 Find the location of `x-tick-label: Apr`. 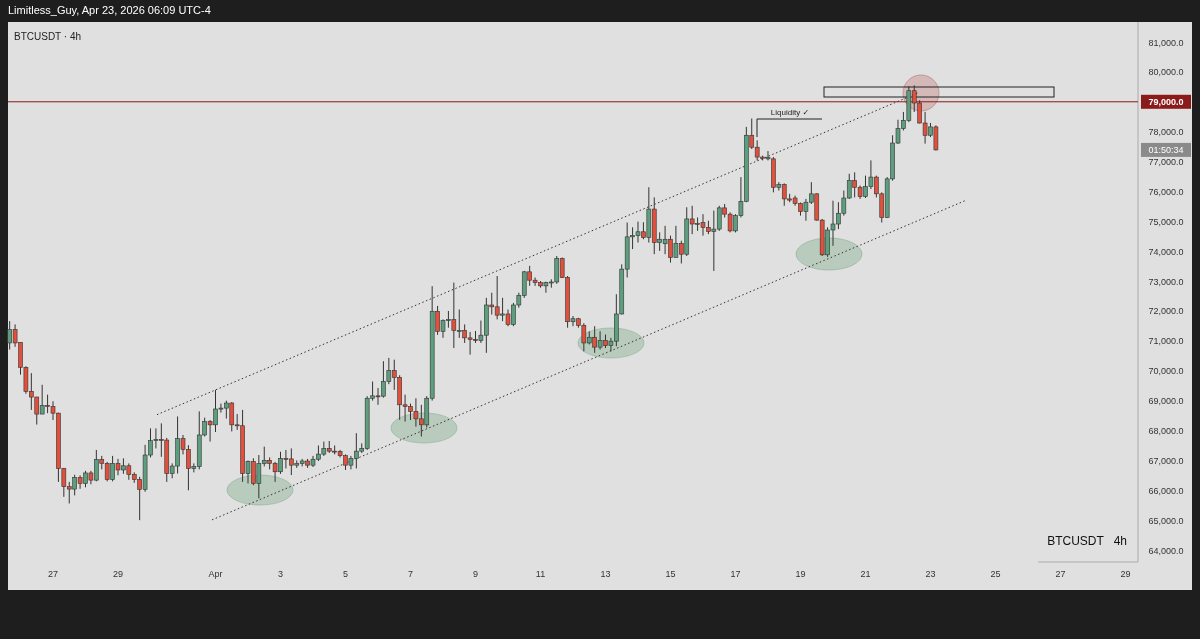

x-tick-label: Apr is located at coordinates (215, 574).